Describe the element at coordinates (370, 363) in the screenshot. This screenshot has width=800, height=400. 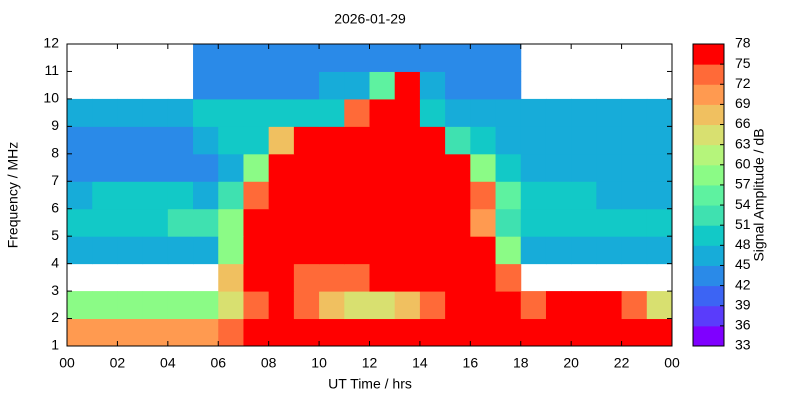
I see `x-tick-label: 12` at that location.